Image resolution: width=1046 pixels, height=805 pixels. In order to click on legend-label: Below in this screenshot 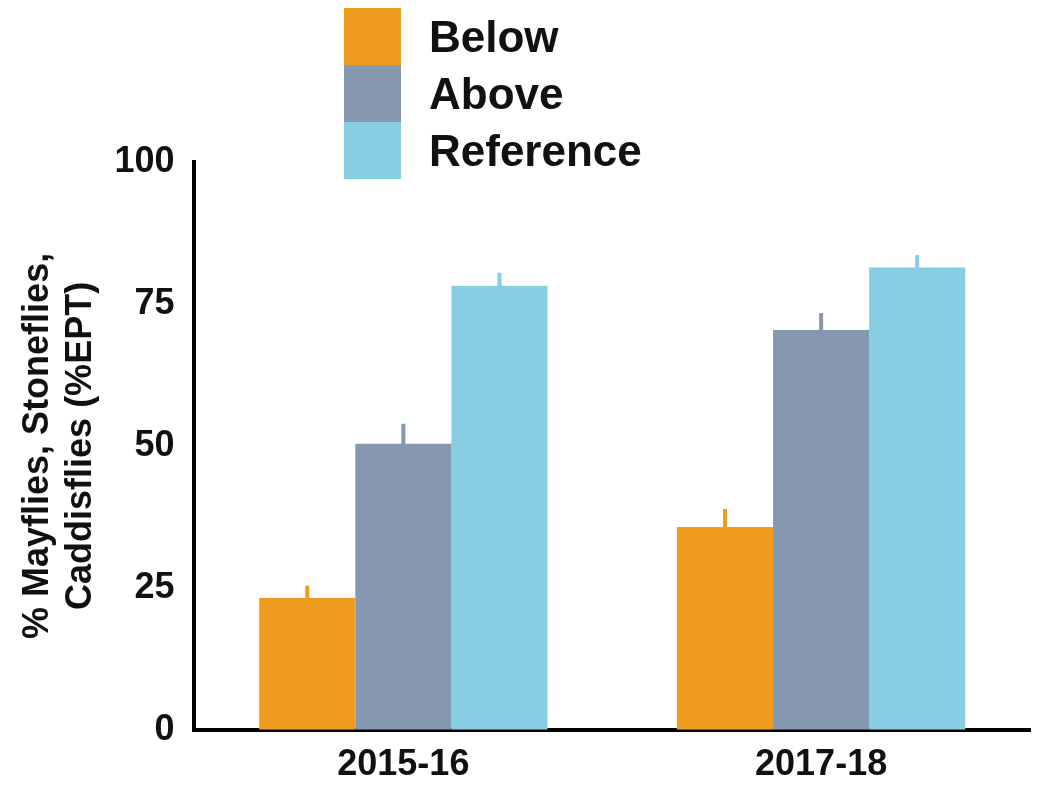, I will do `click(494, 36)`.